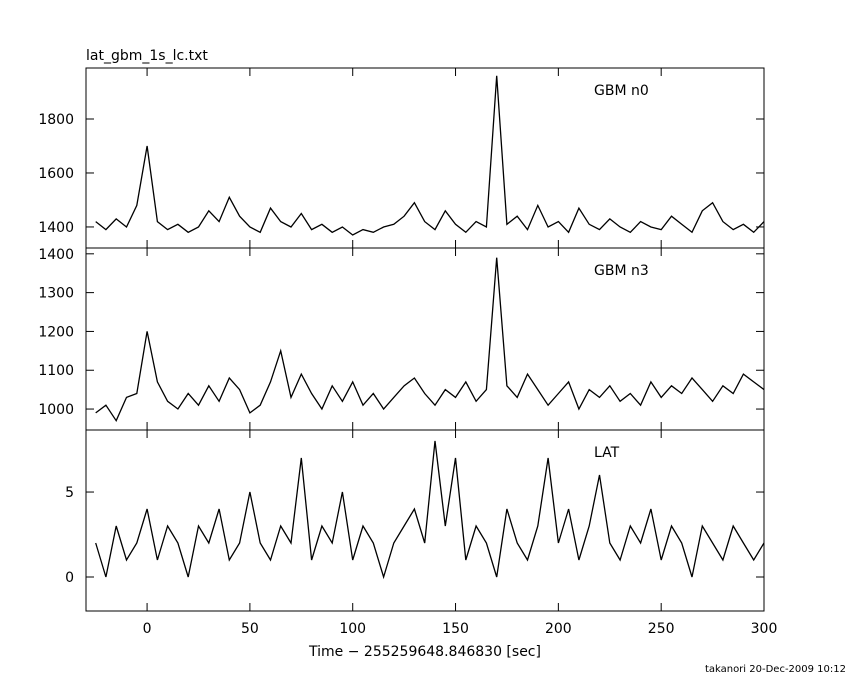  I want to click on y-tick-label: 5, so click(69, 493).